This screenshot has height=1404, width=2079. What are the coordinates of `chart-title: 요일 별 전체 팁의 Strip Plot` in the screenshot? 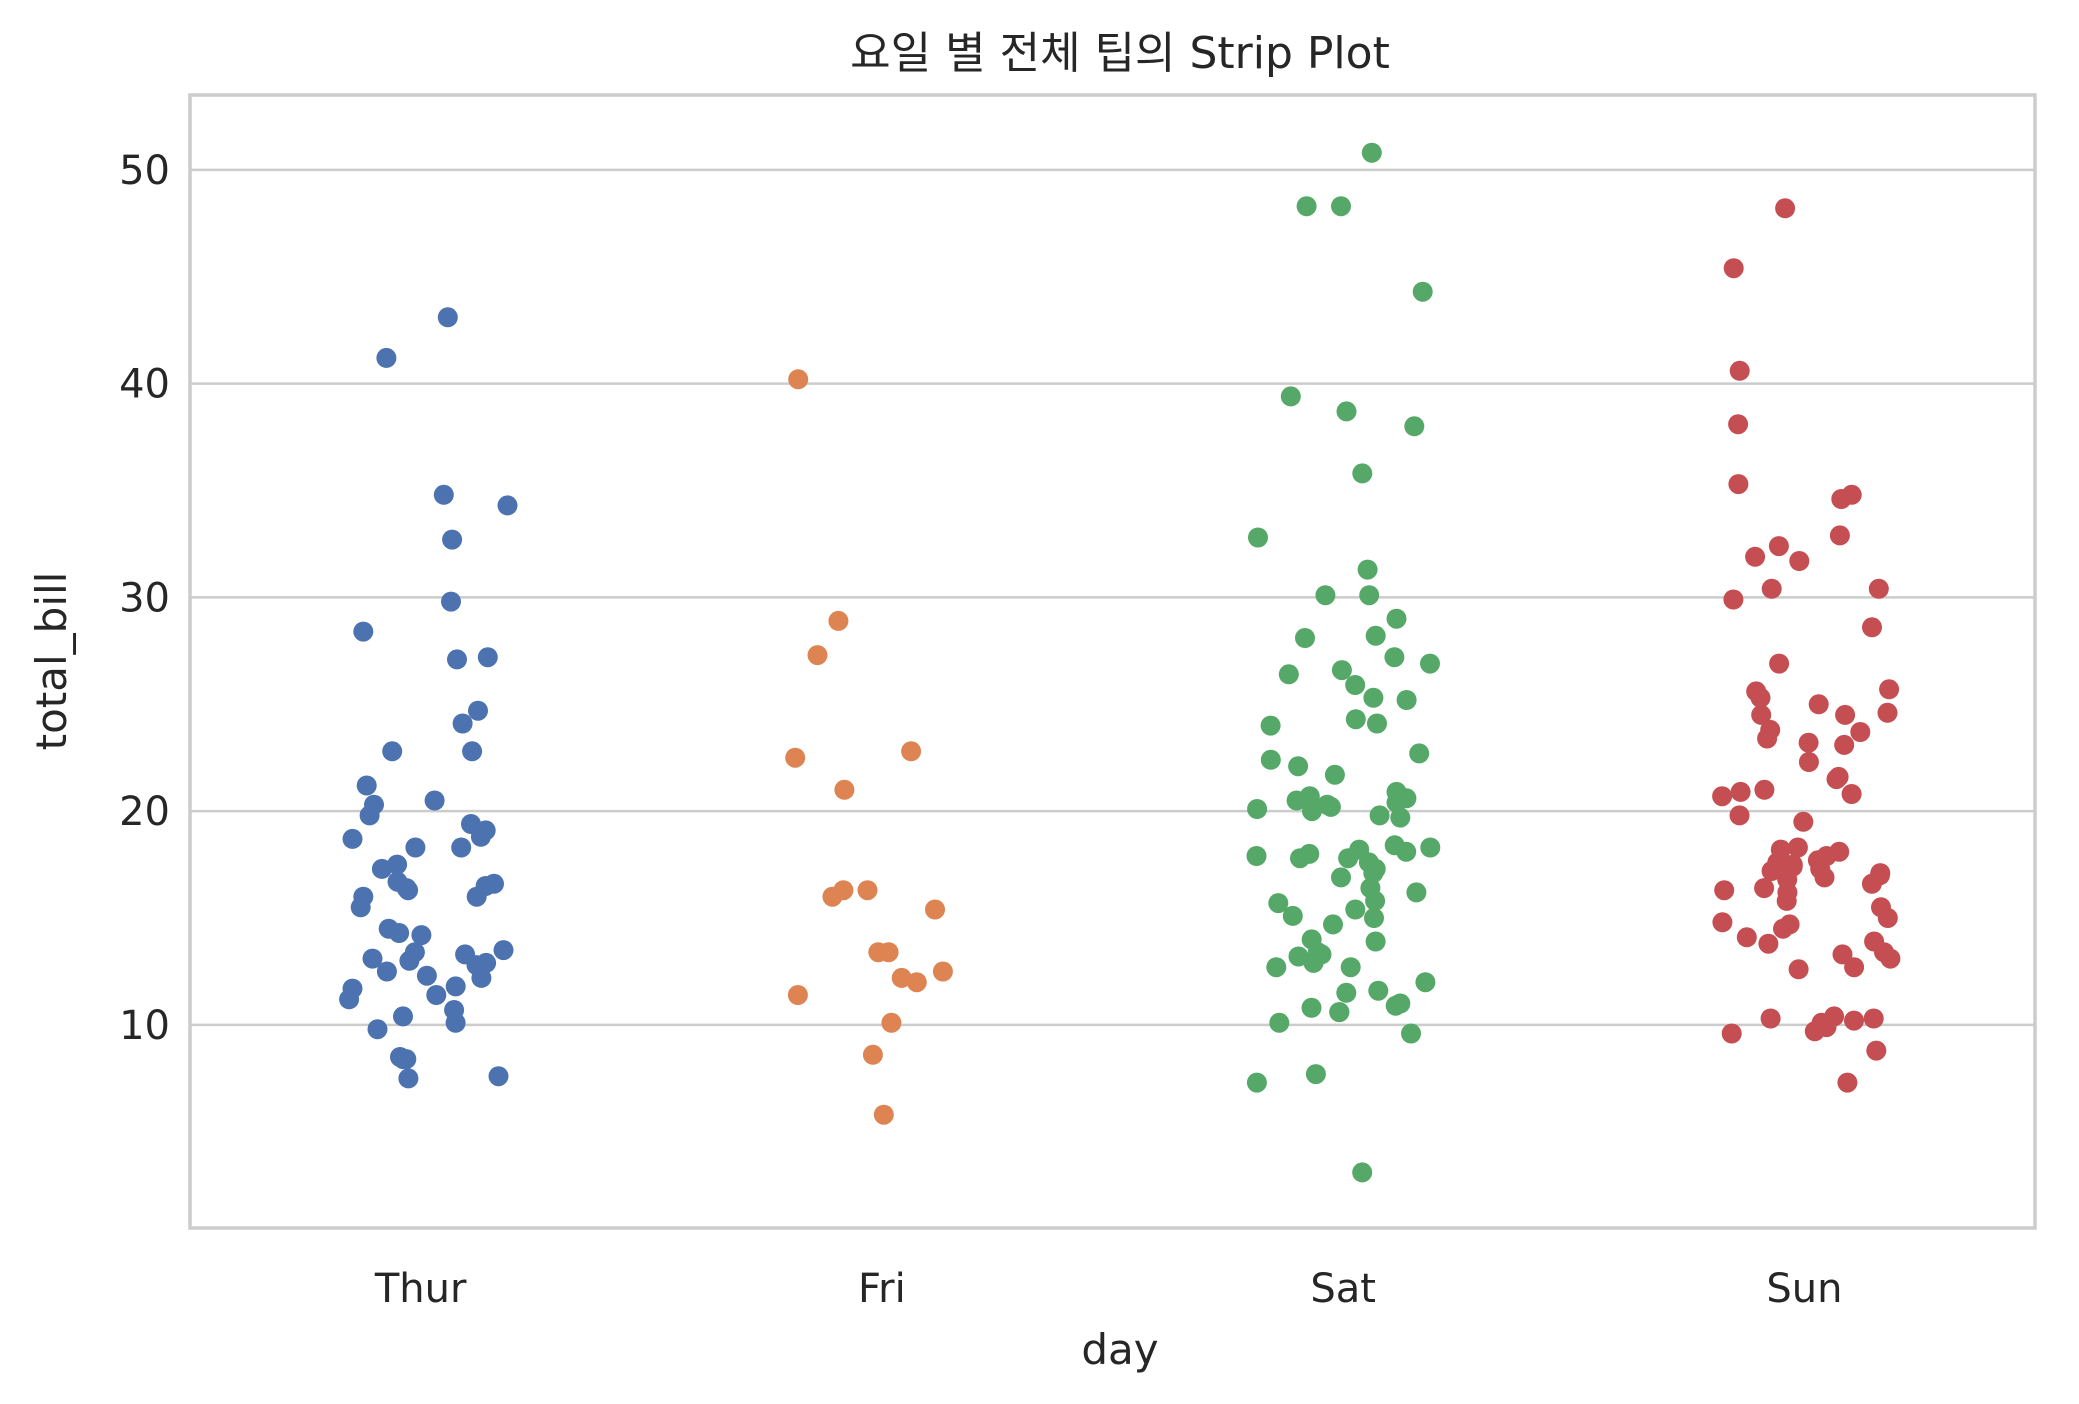 It's located at (1120, 53).